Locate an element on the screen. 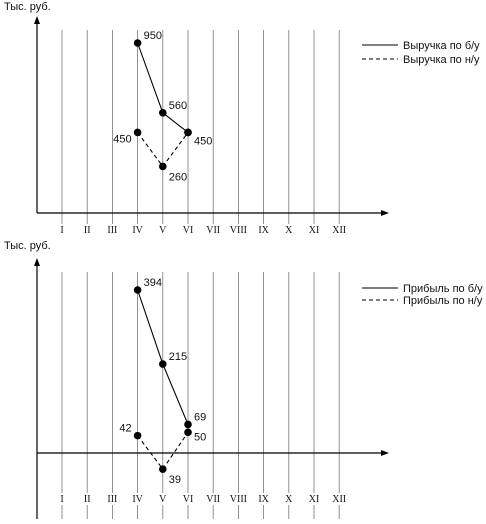  chart2-tick-bg-IV is located at coordinates (137, 499).